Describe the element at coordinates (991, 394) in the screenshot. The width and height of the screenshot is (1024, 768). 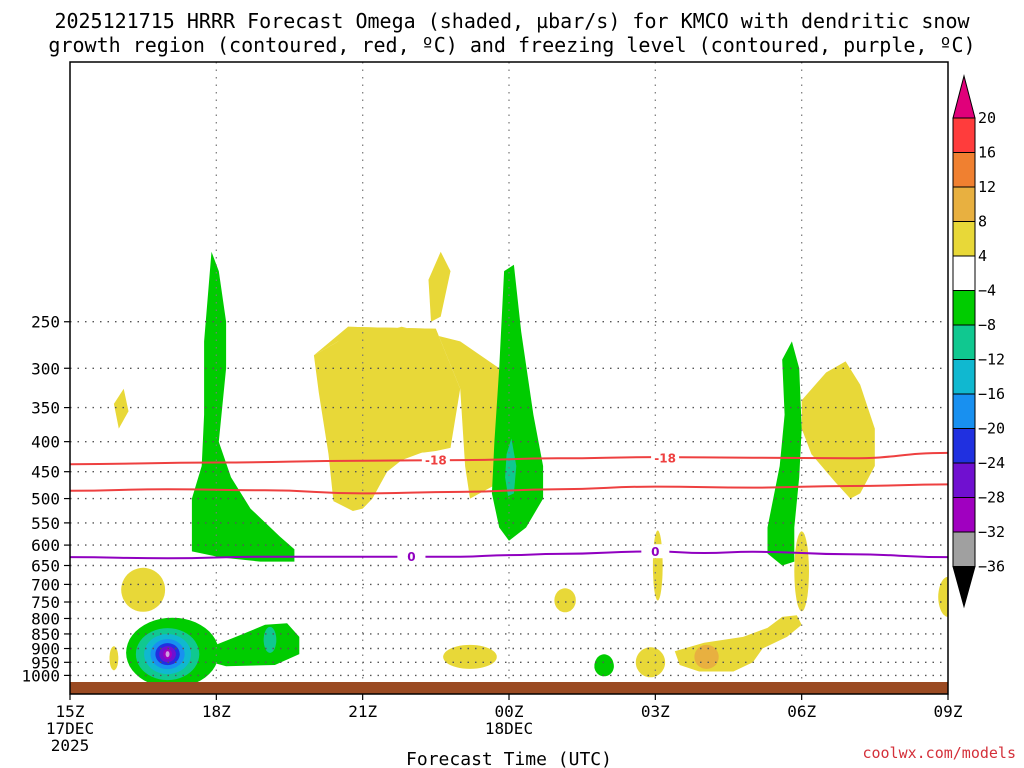
I see `colorbar-tick-label: −16` at that location.